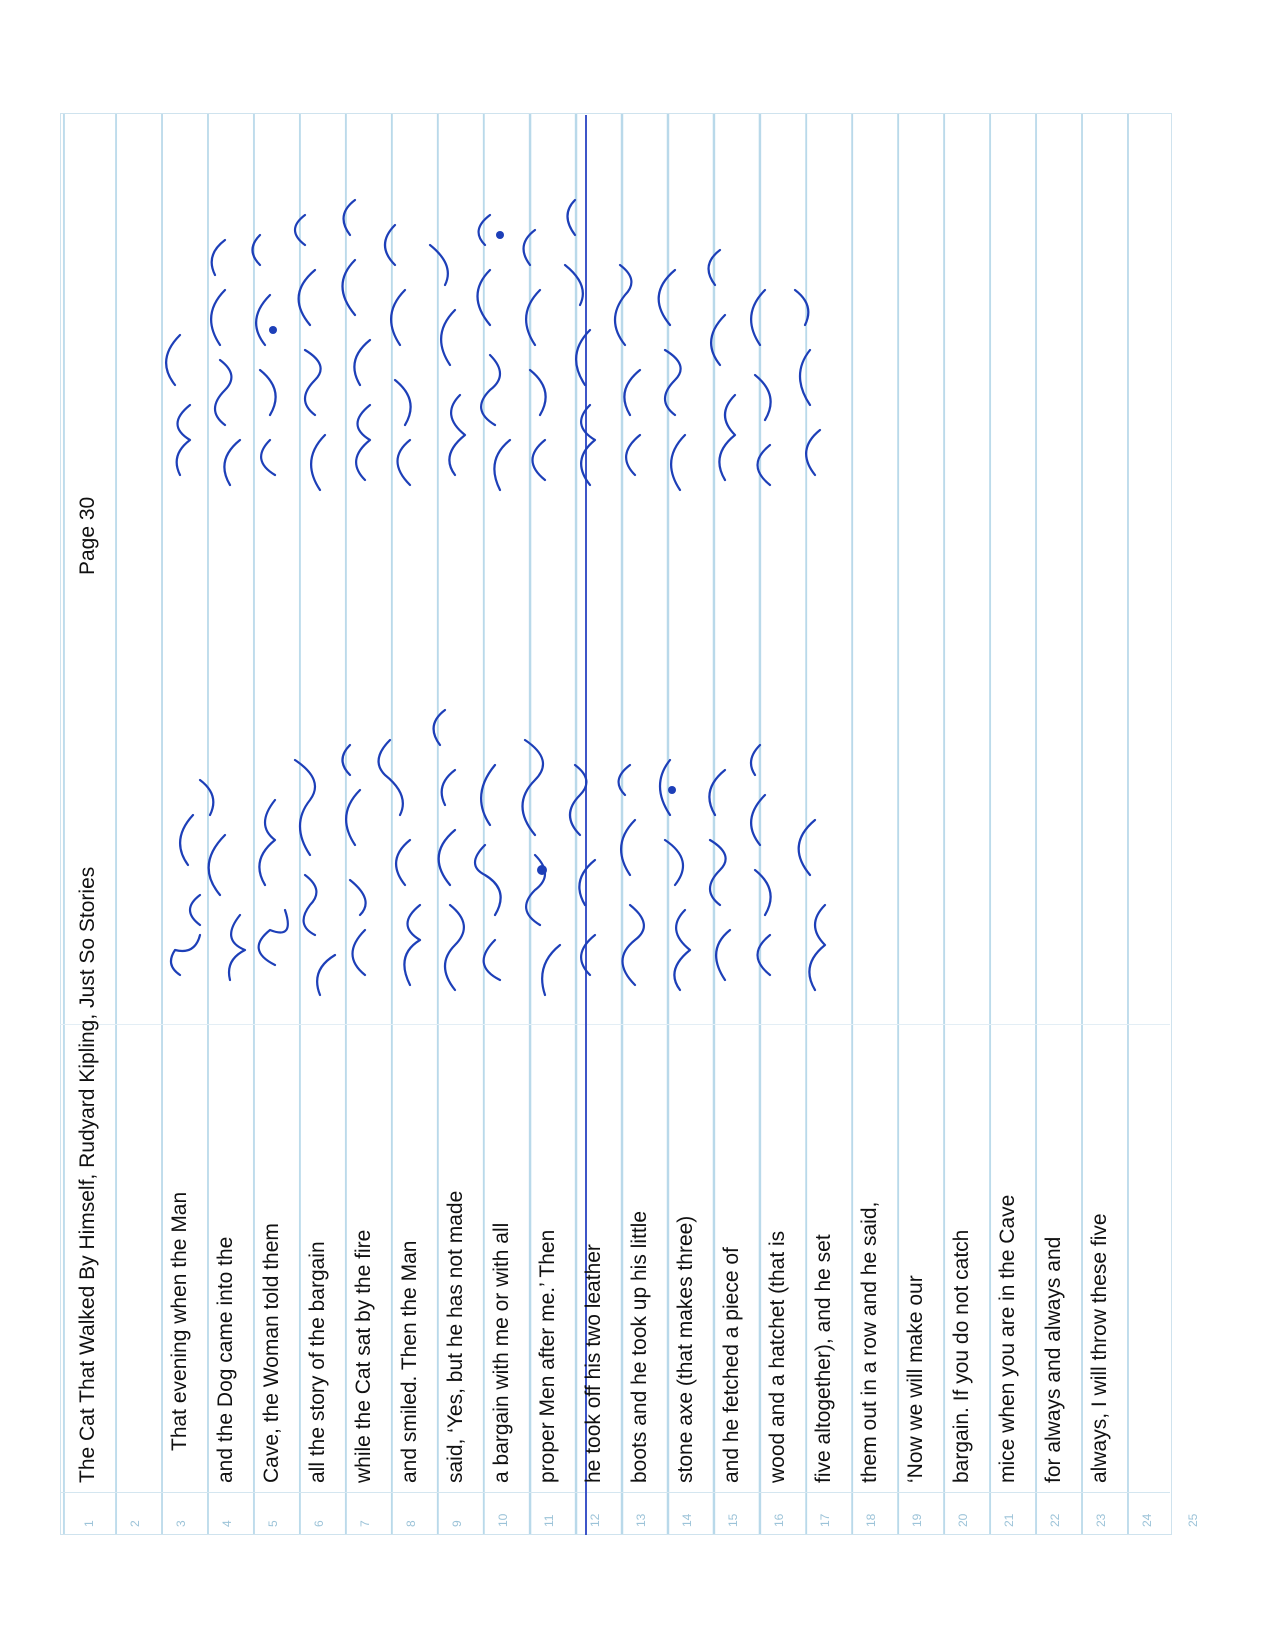 The width and height of the screenshot is (1275, 1650). I want to click on line-number: 6, so click(319, 1523).